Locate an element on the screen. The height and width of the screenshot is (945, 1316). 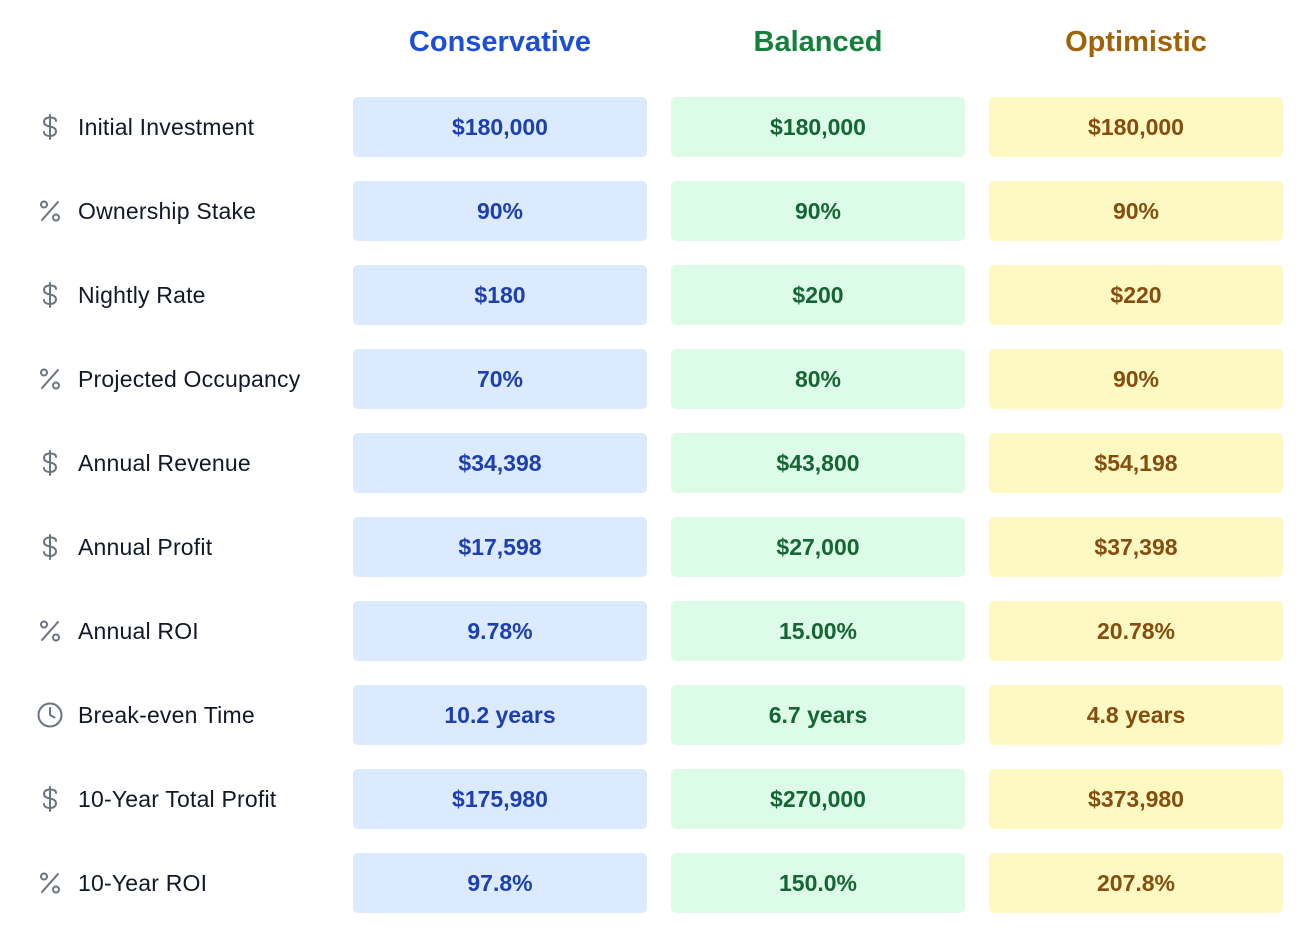
value-cell-conservative: $180,000 is located at coordinates (500, 127).